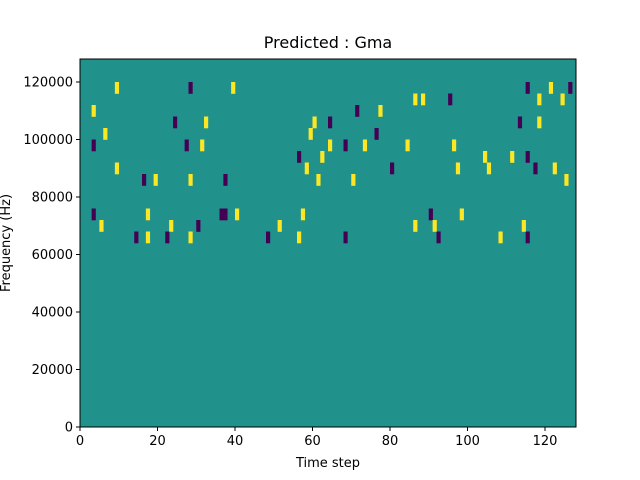  I want to click on y-tick-label: 60000, so click(52, 255).